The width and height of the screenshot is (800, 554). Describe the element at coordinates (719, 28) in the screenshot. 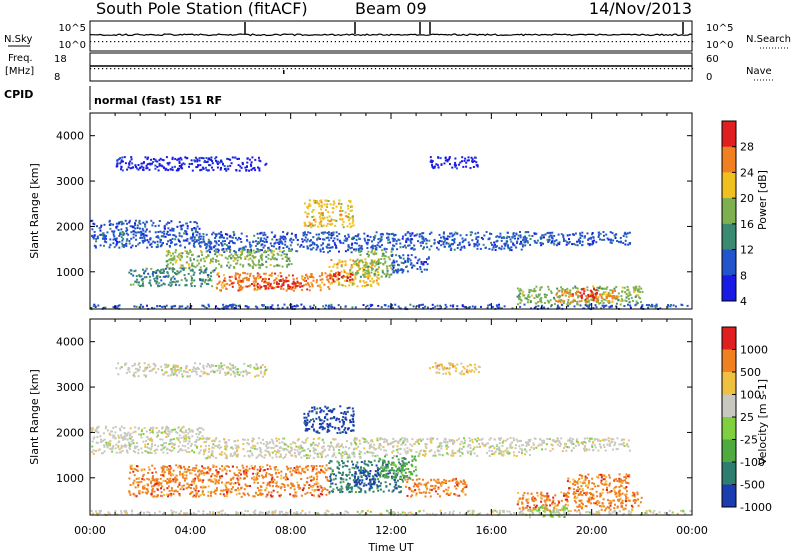

I see `nsearch-tick-top: 10^5` at that location.